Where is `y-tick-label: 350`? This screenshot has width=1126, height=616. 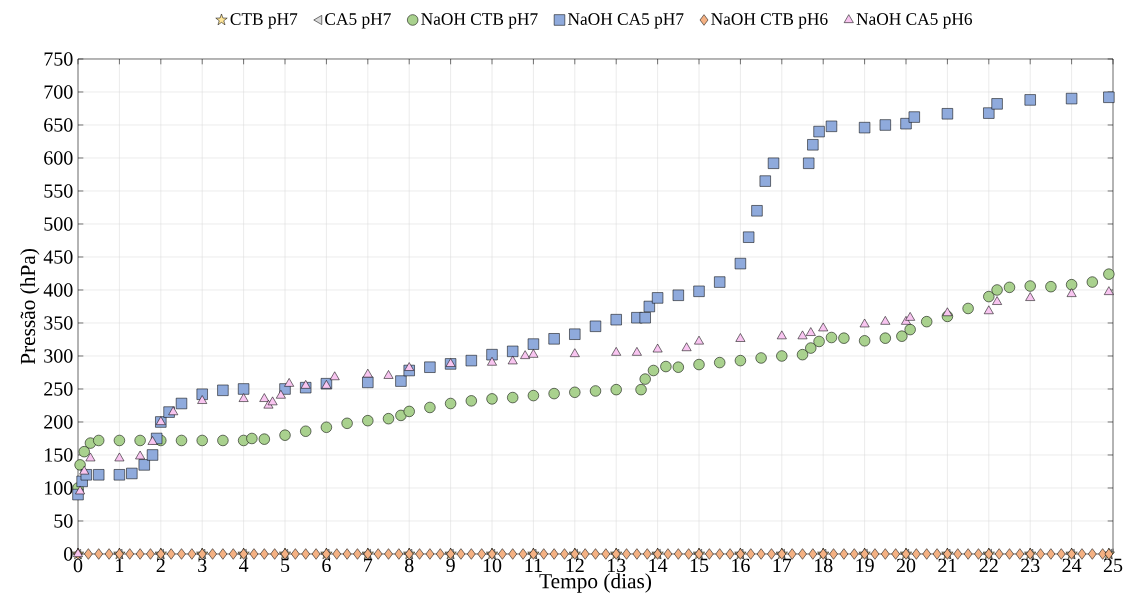 y-tick-label: 350 is located at coordinates (58, 323).